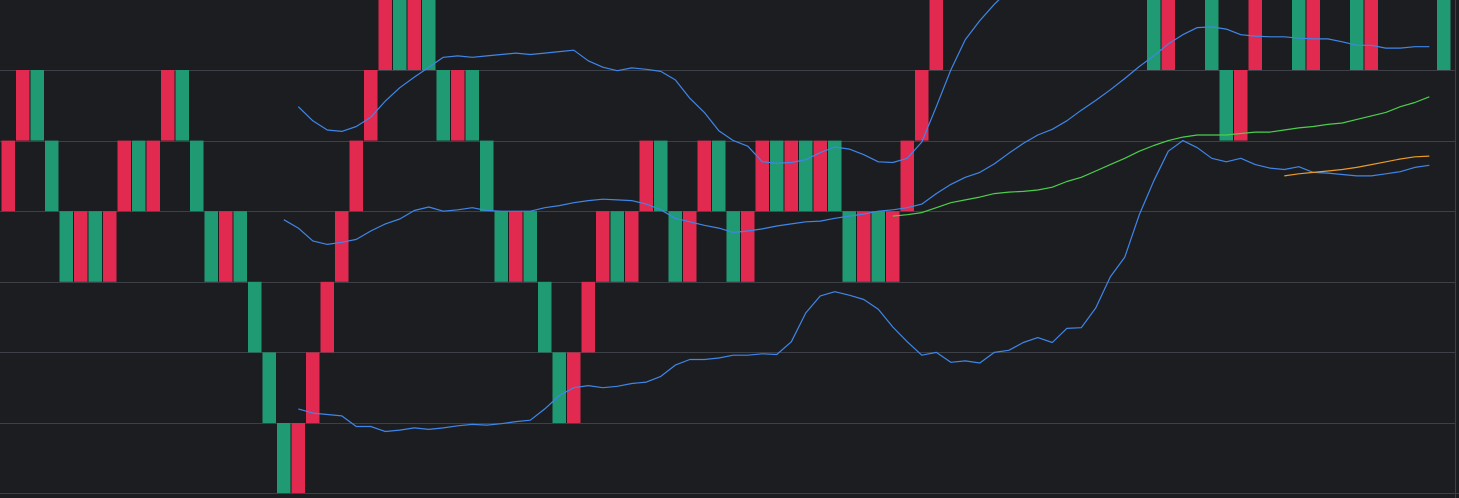  What do you see at coordinates (1357, 166) in the screenshot?
I see `moving-average-orange-line` at bounding box center [1357, 166].